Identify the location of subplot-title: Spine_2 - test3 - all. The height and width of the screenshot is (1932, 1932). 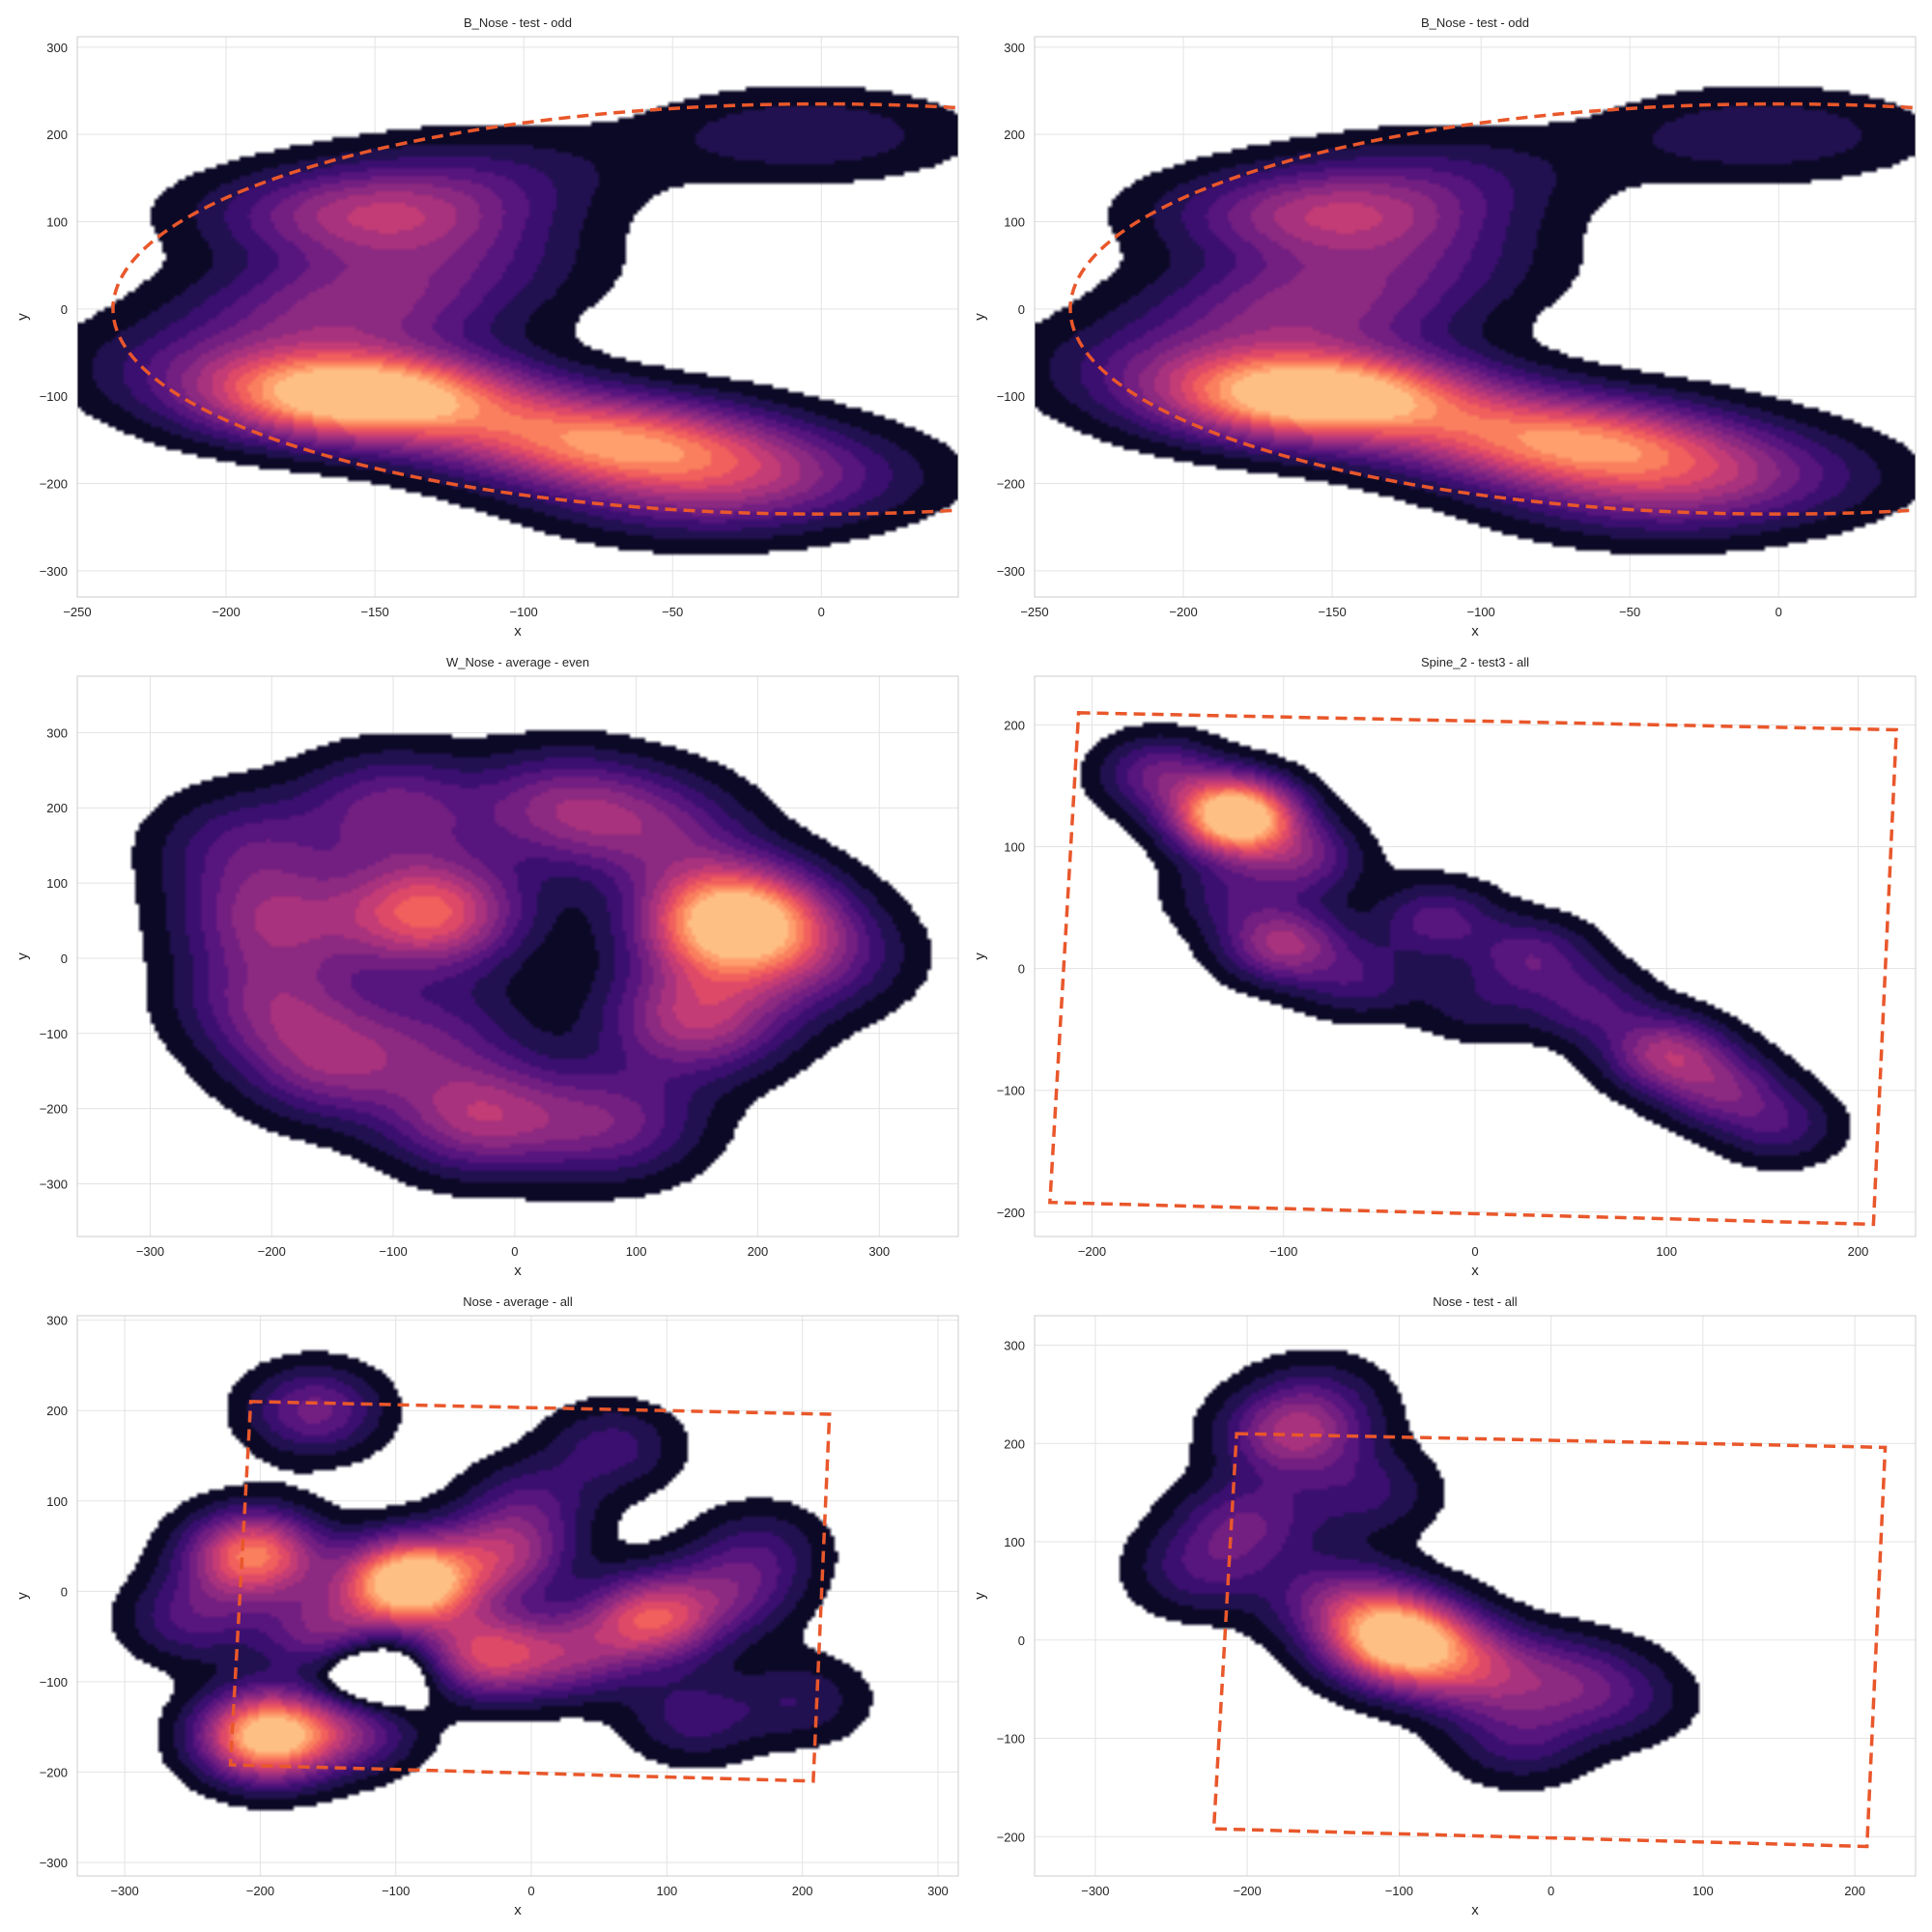
(1475, 662).